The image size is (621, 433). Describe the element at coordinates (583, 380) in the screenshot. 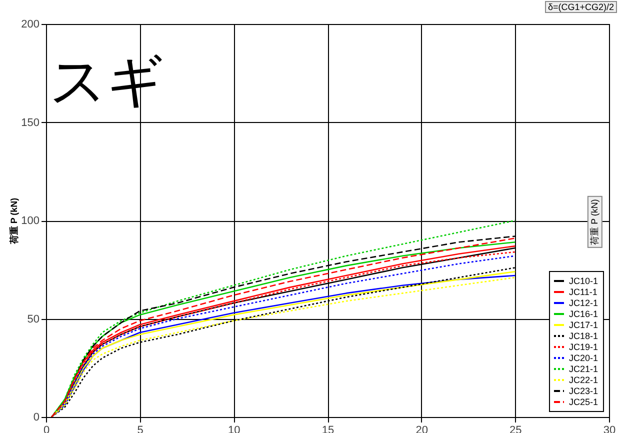

I see `legend-label: JC22-1` at that location.